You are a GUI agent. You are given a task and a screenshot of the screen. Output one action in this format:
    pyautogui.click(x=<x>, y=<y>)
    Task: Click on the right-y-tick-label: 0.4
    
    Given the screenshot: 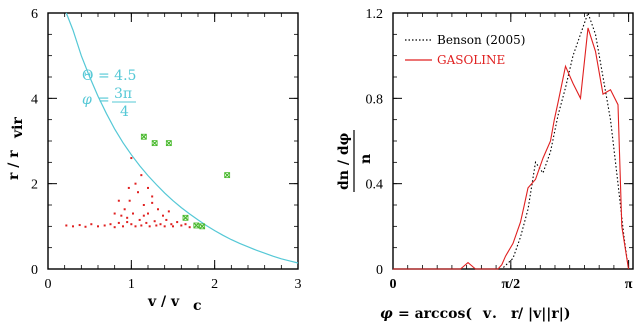 What is the action you would take?
    pyautogui.click(x=375, y=185)
    